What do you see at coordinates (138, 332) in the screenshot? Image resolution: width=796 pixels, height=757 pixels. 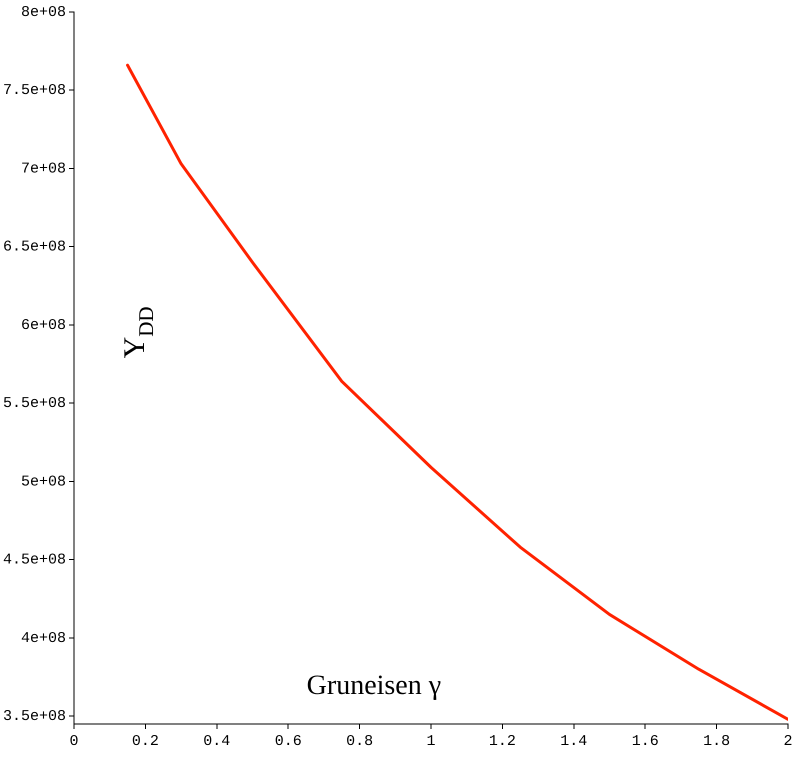 I see `y-axis-title: YDD` at bounding box center [138, 332].